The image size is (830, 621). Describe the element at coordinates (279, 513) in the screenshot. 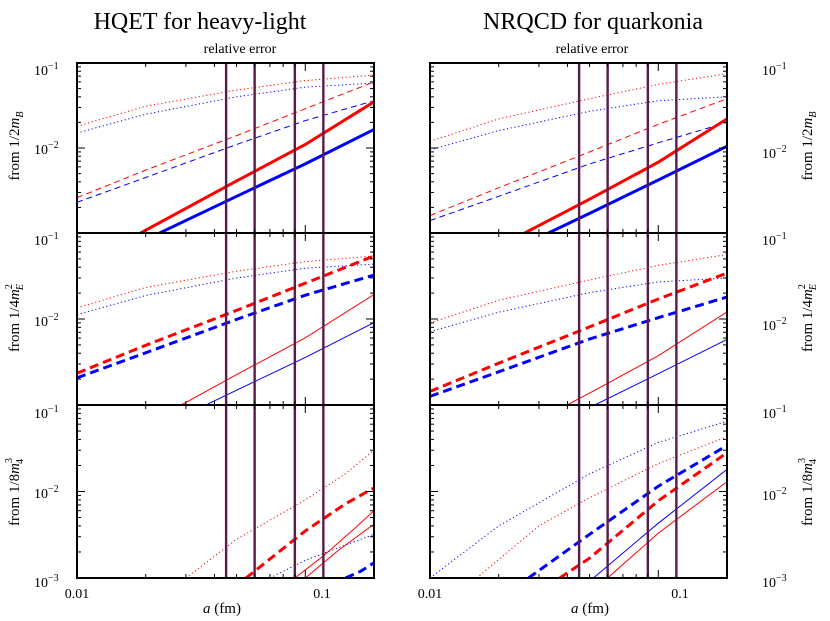

I see `series-line-p2-r0-s0` at that location.